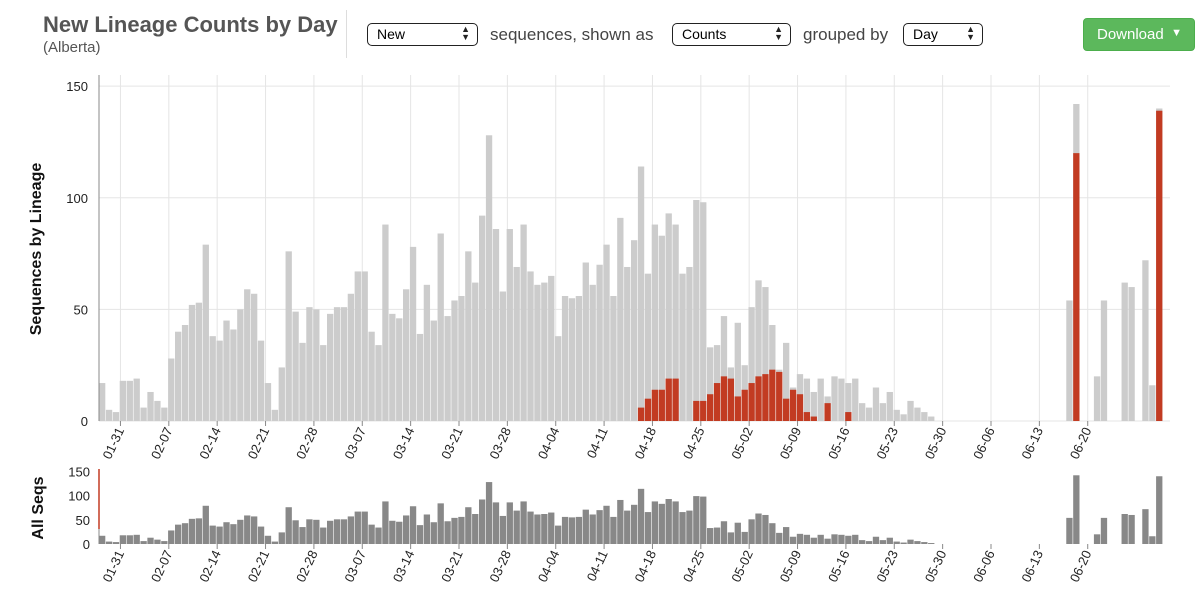  I want to click on x-tick-label: 04-18, so click(646, 566).